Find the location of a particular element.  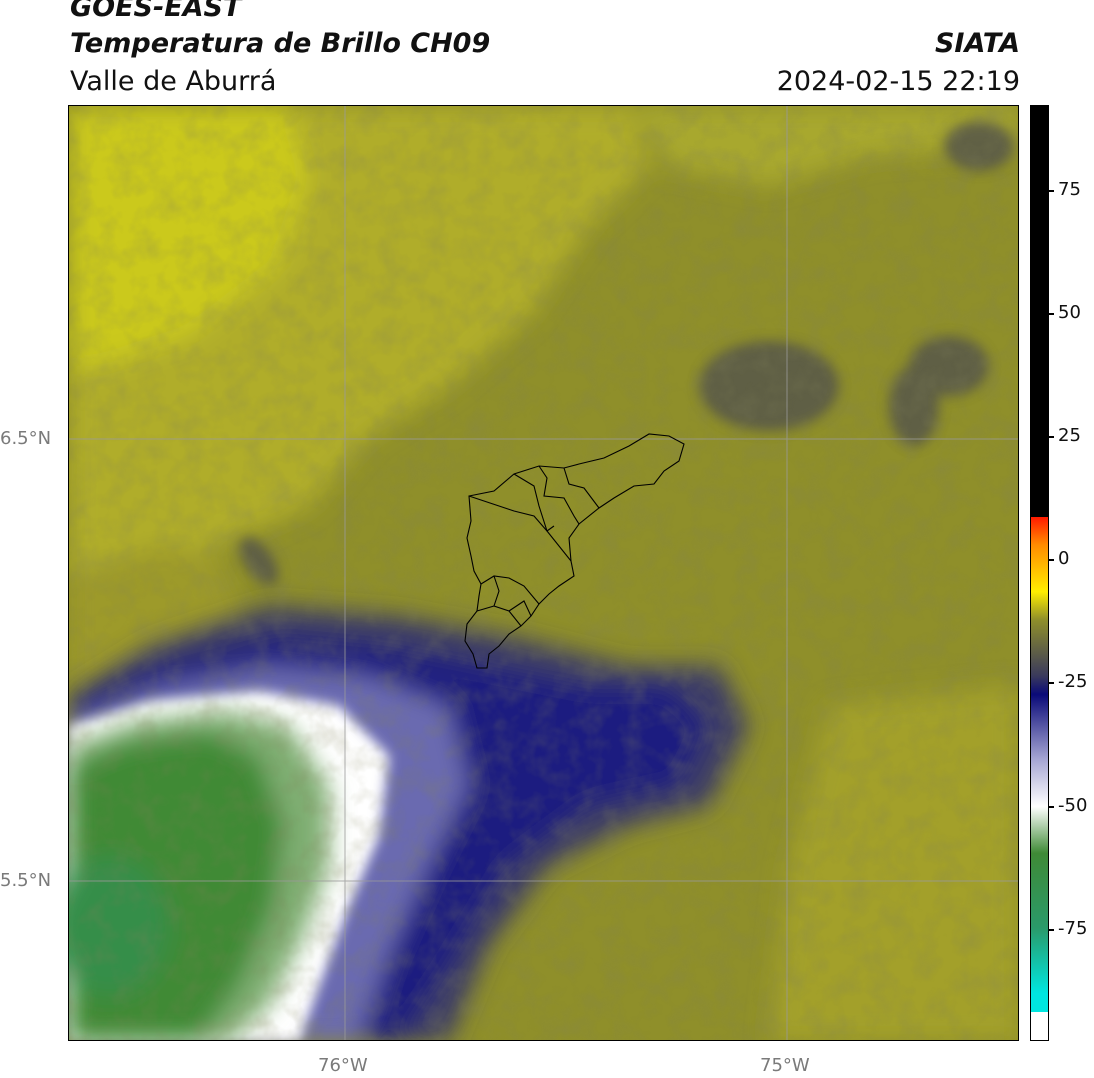

organization-label: SIATA is located at coordinates (977, 43).